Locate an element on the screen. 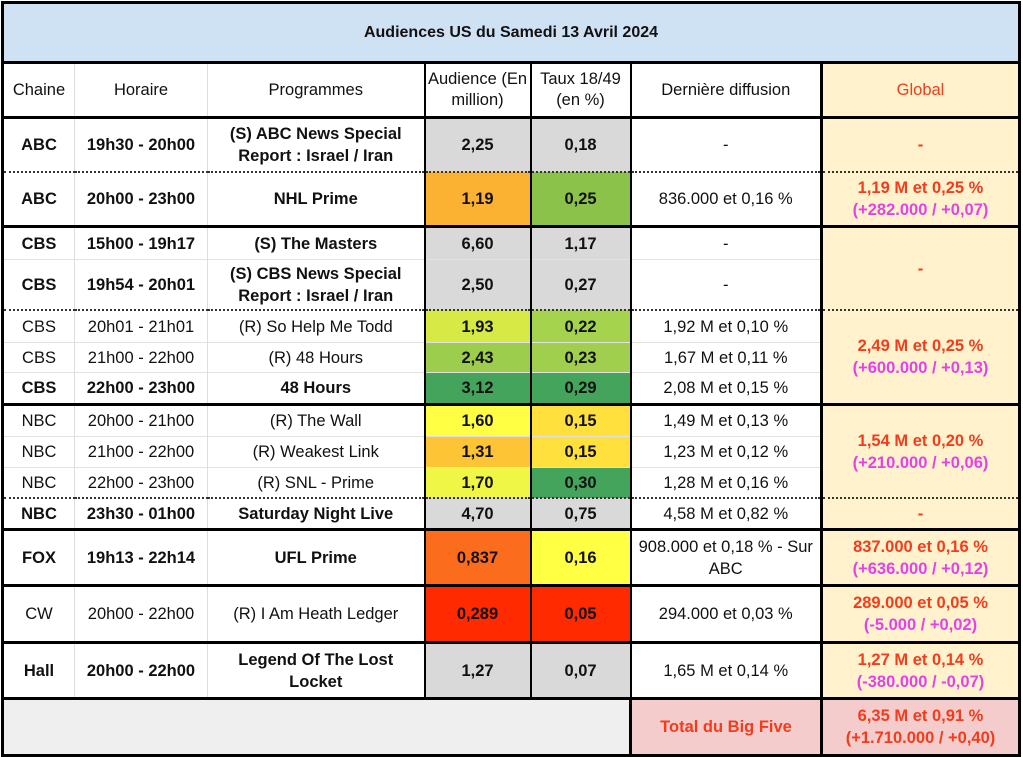 This screenshot has width=1023, height=757. last-broadcast-cell: 1,23 M et 0,12 % is located at coordinates (726, 452).